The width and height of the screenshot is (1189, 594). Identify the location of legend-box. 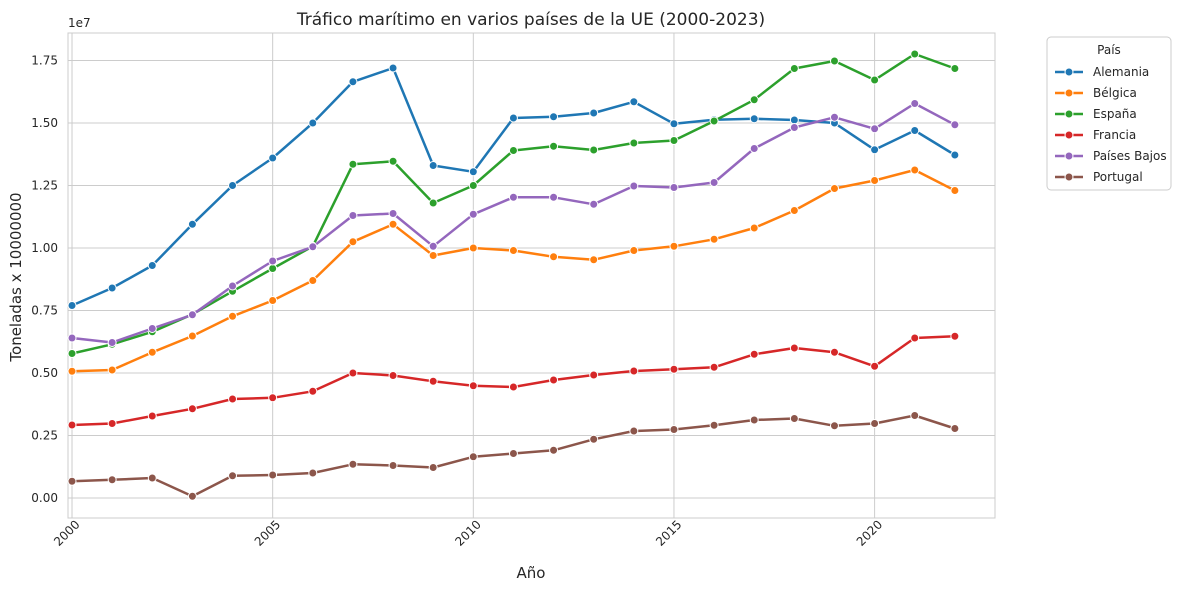
(1109, 113).